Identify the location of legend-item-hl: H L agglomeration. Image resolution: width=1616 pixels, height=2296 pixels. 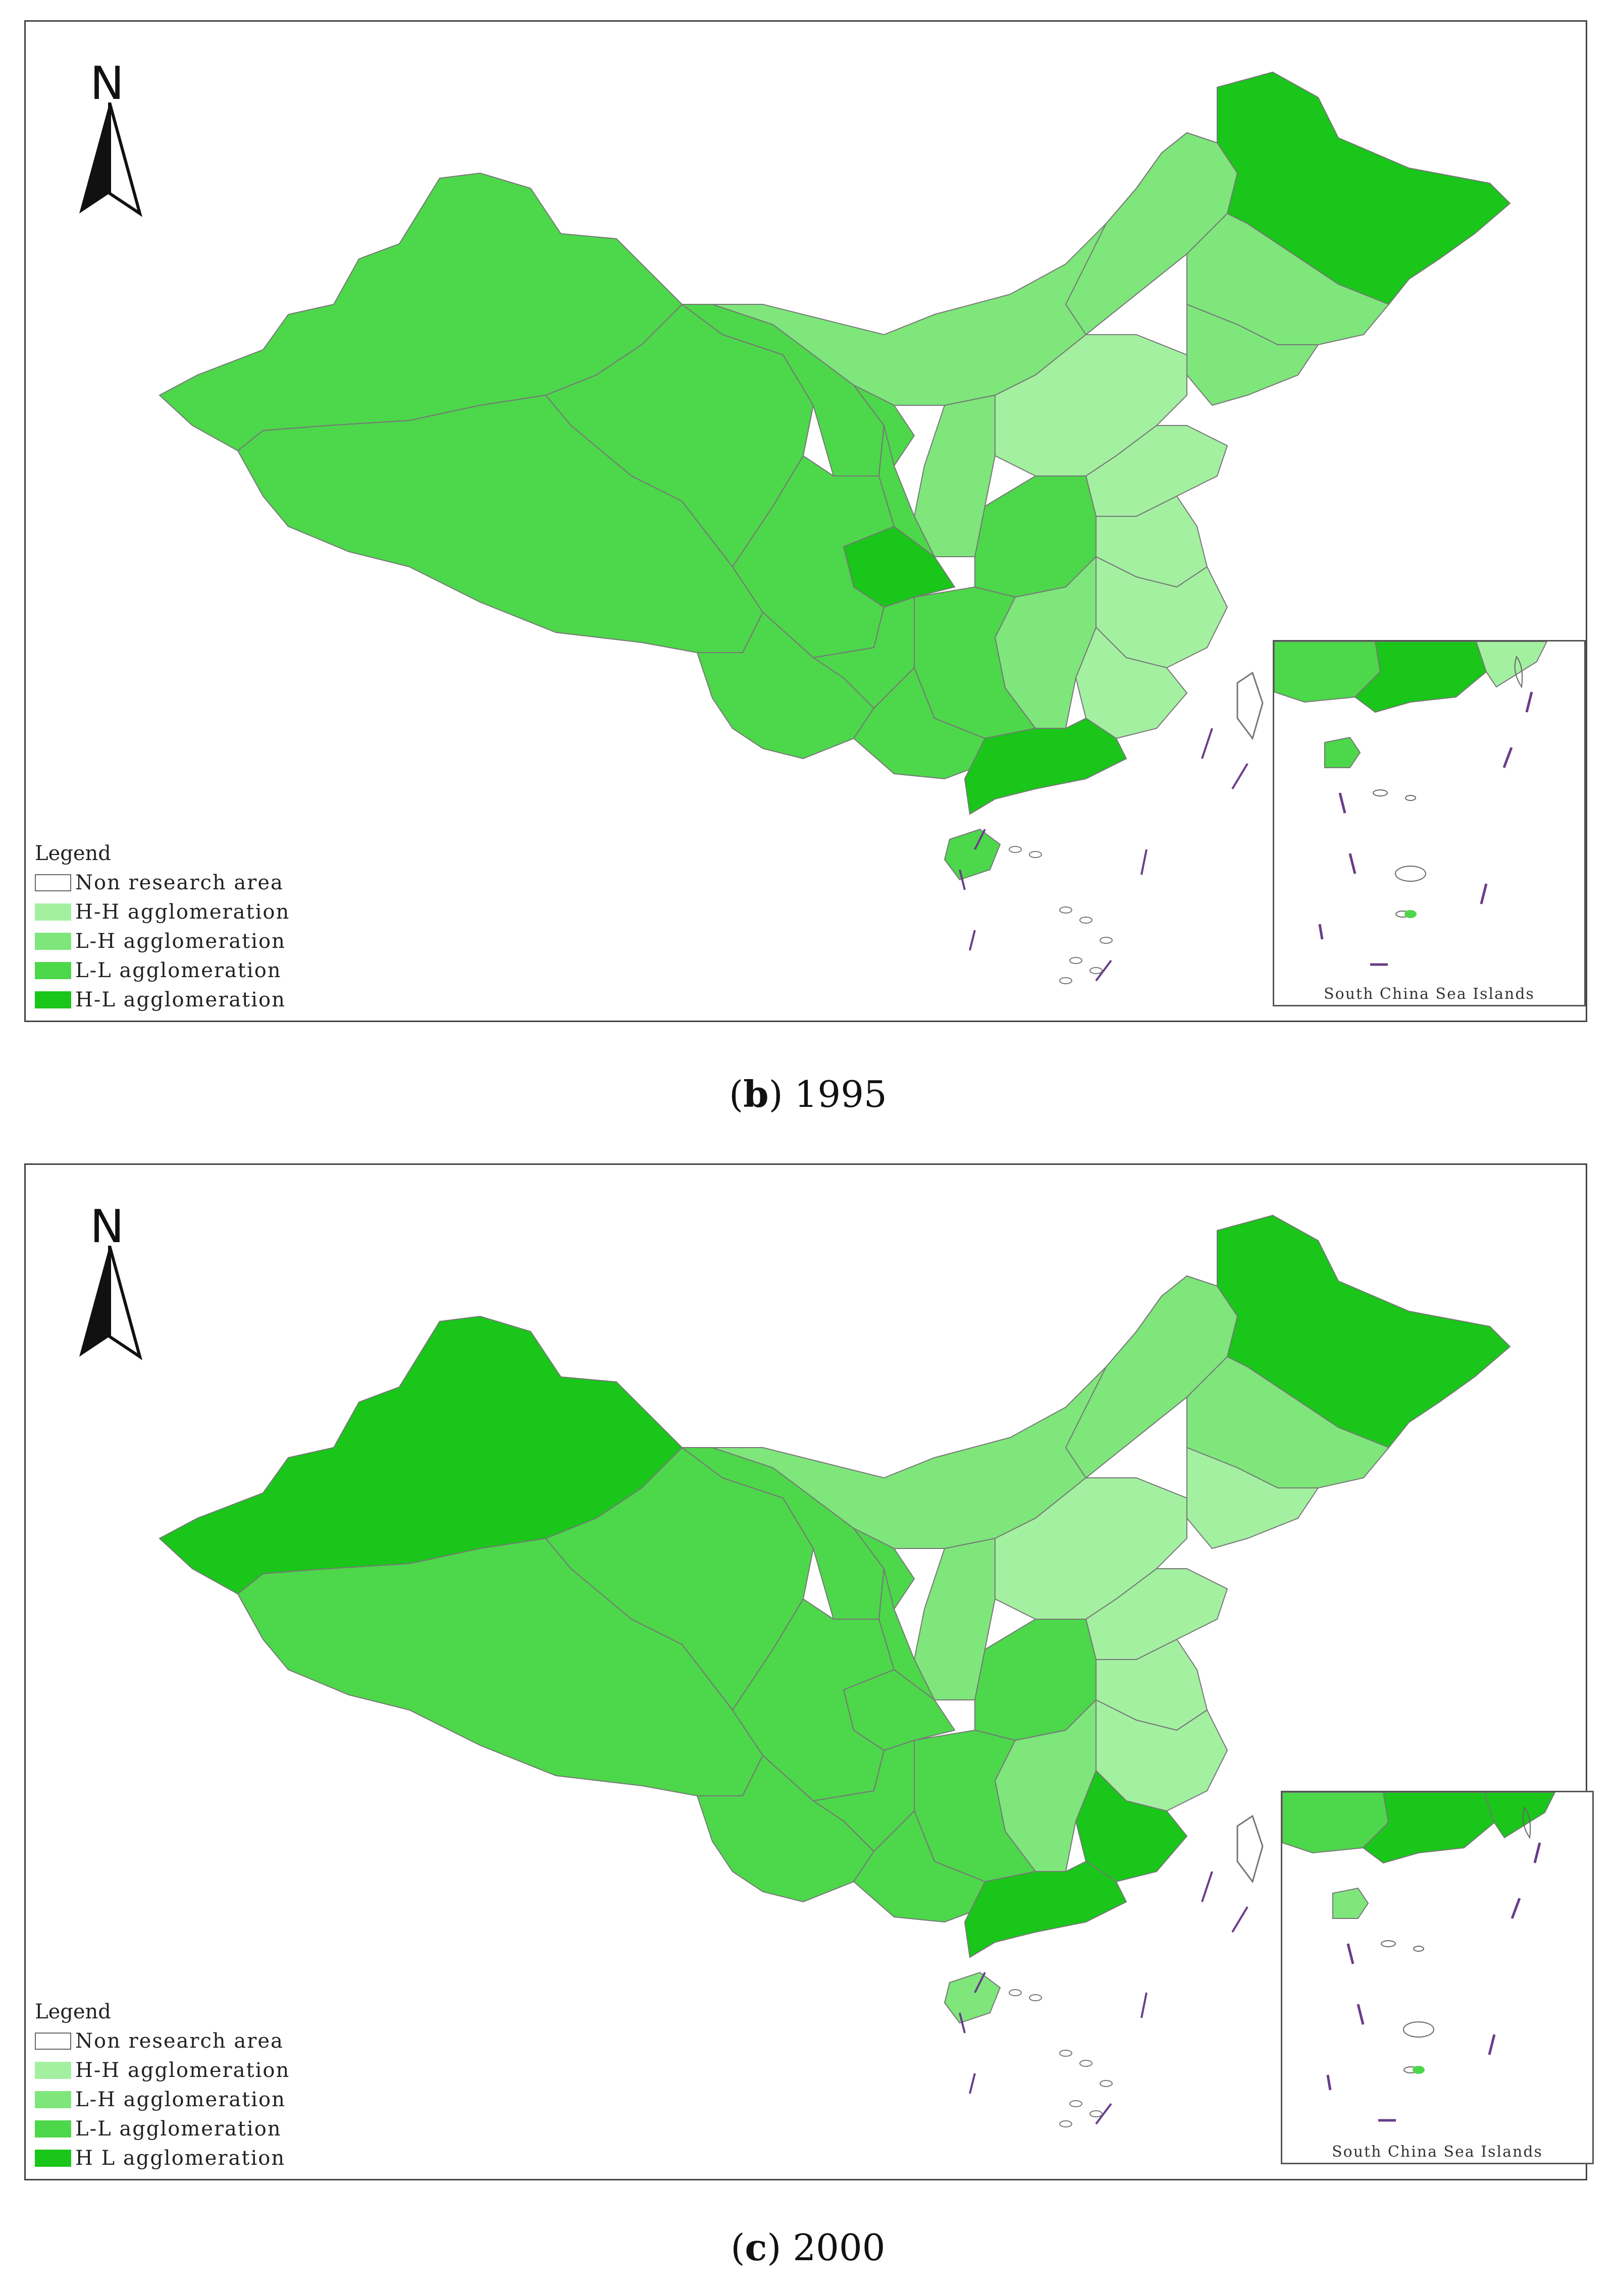
(162, 2158).